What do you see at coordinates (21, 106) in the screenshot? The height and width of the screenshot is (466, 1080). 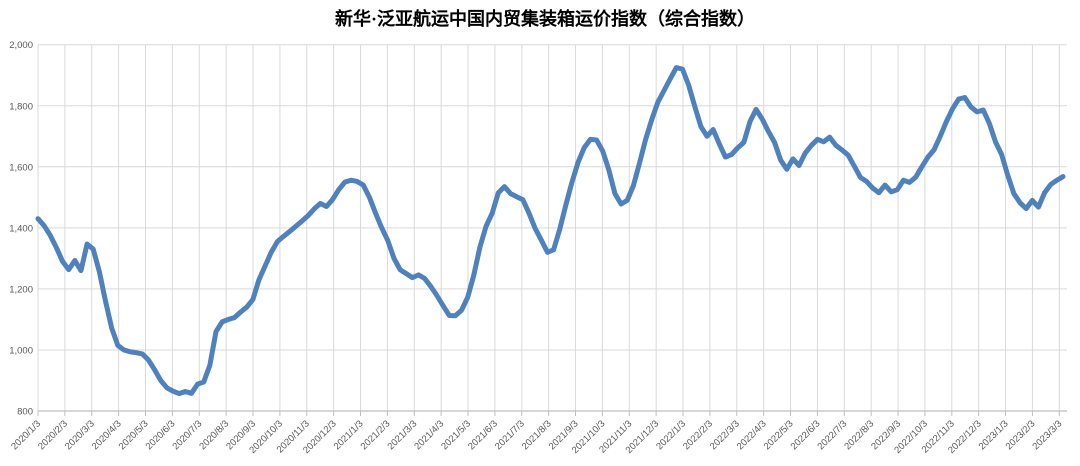 I see `y-axis-label: 1,800` at bounding box center [21, 106].